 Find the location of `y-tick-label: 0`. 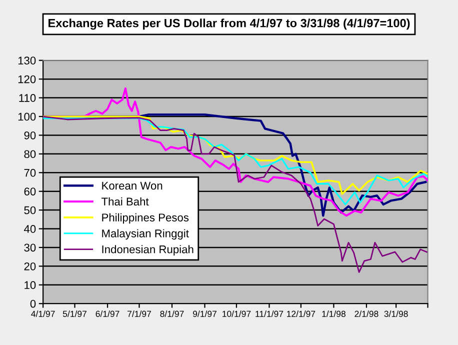

y-tick-label: 0 is located at coordinates (33, 304).